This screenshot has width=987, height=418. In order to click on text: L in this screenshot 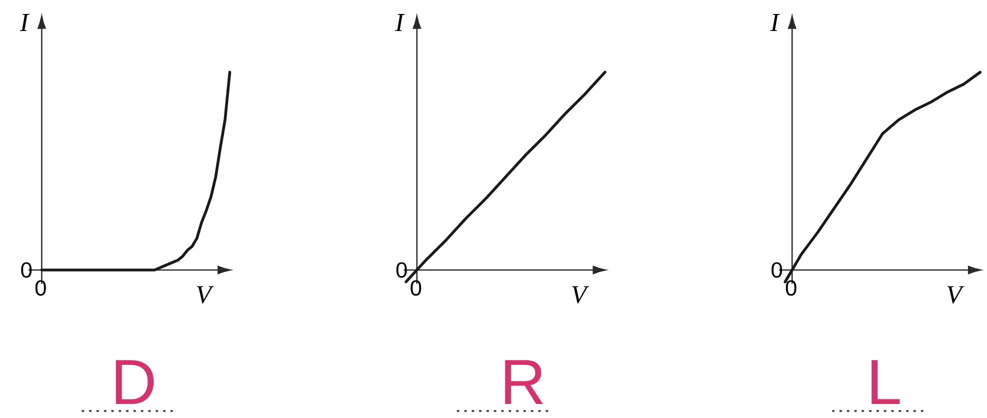, I will do `click(886, 382)`.